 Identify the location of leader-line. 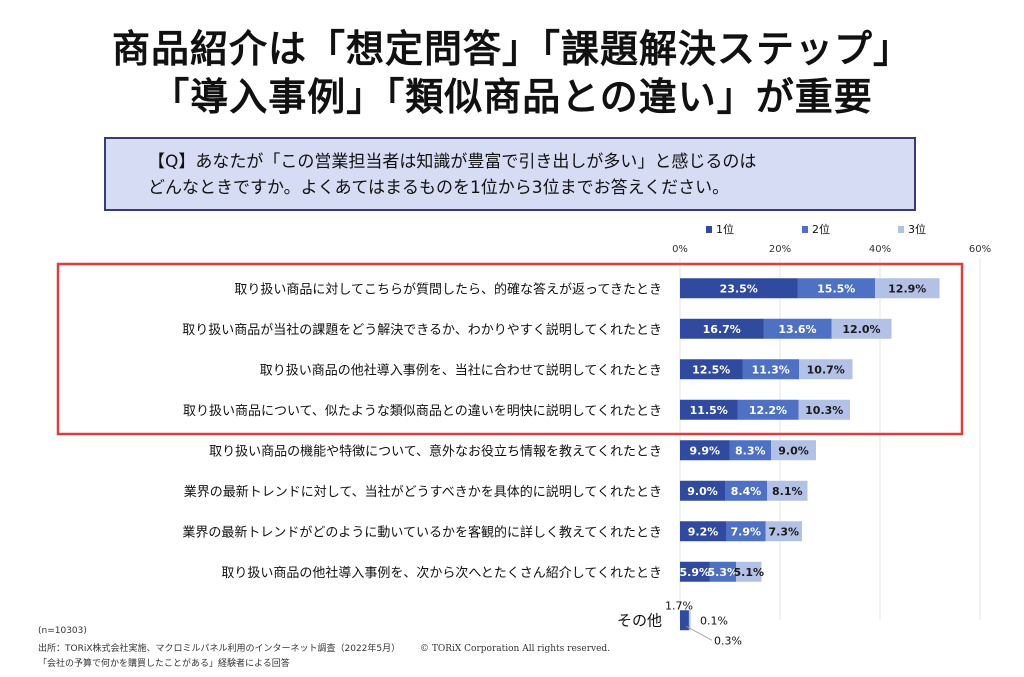
(699, 633).